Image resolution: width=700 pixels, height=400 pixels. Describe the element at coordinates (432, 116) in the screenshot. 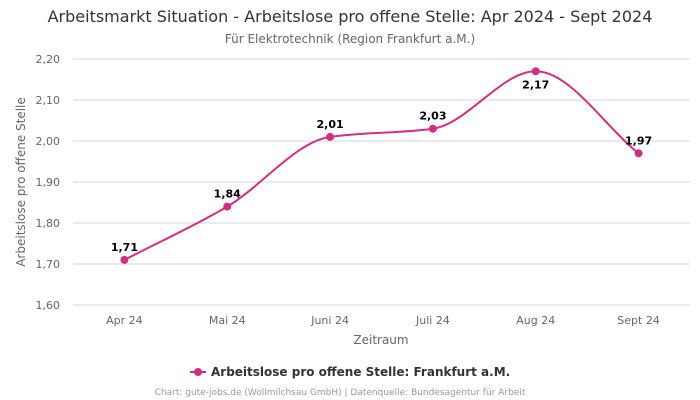

I see `data-label: 2,03` at that location.